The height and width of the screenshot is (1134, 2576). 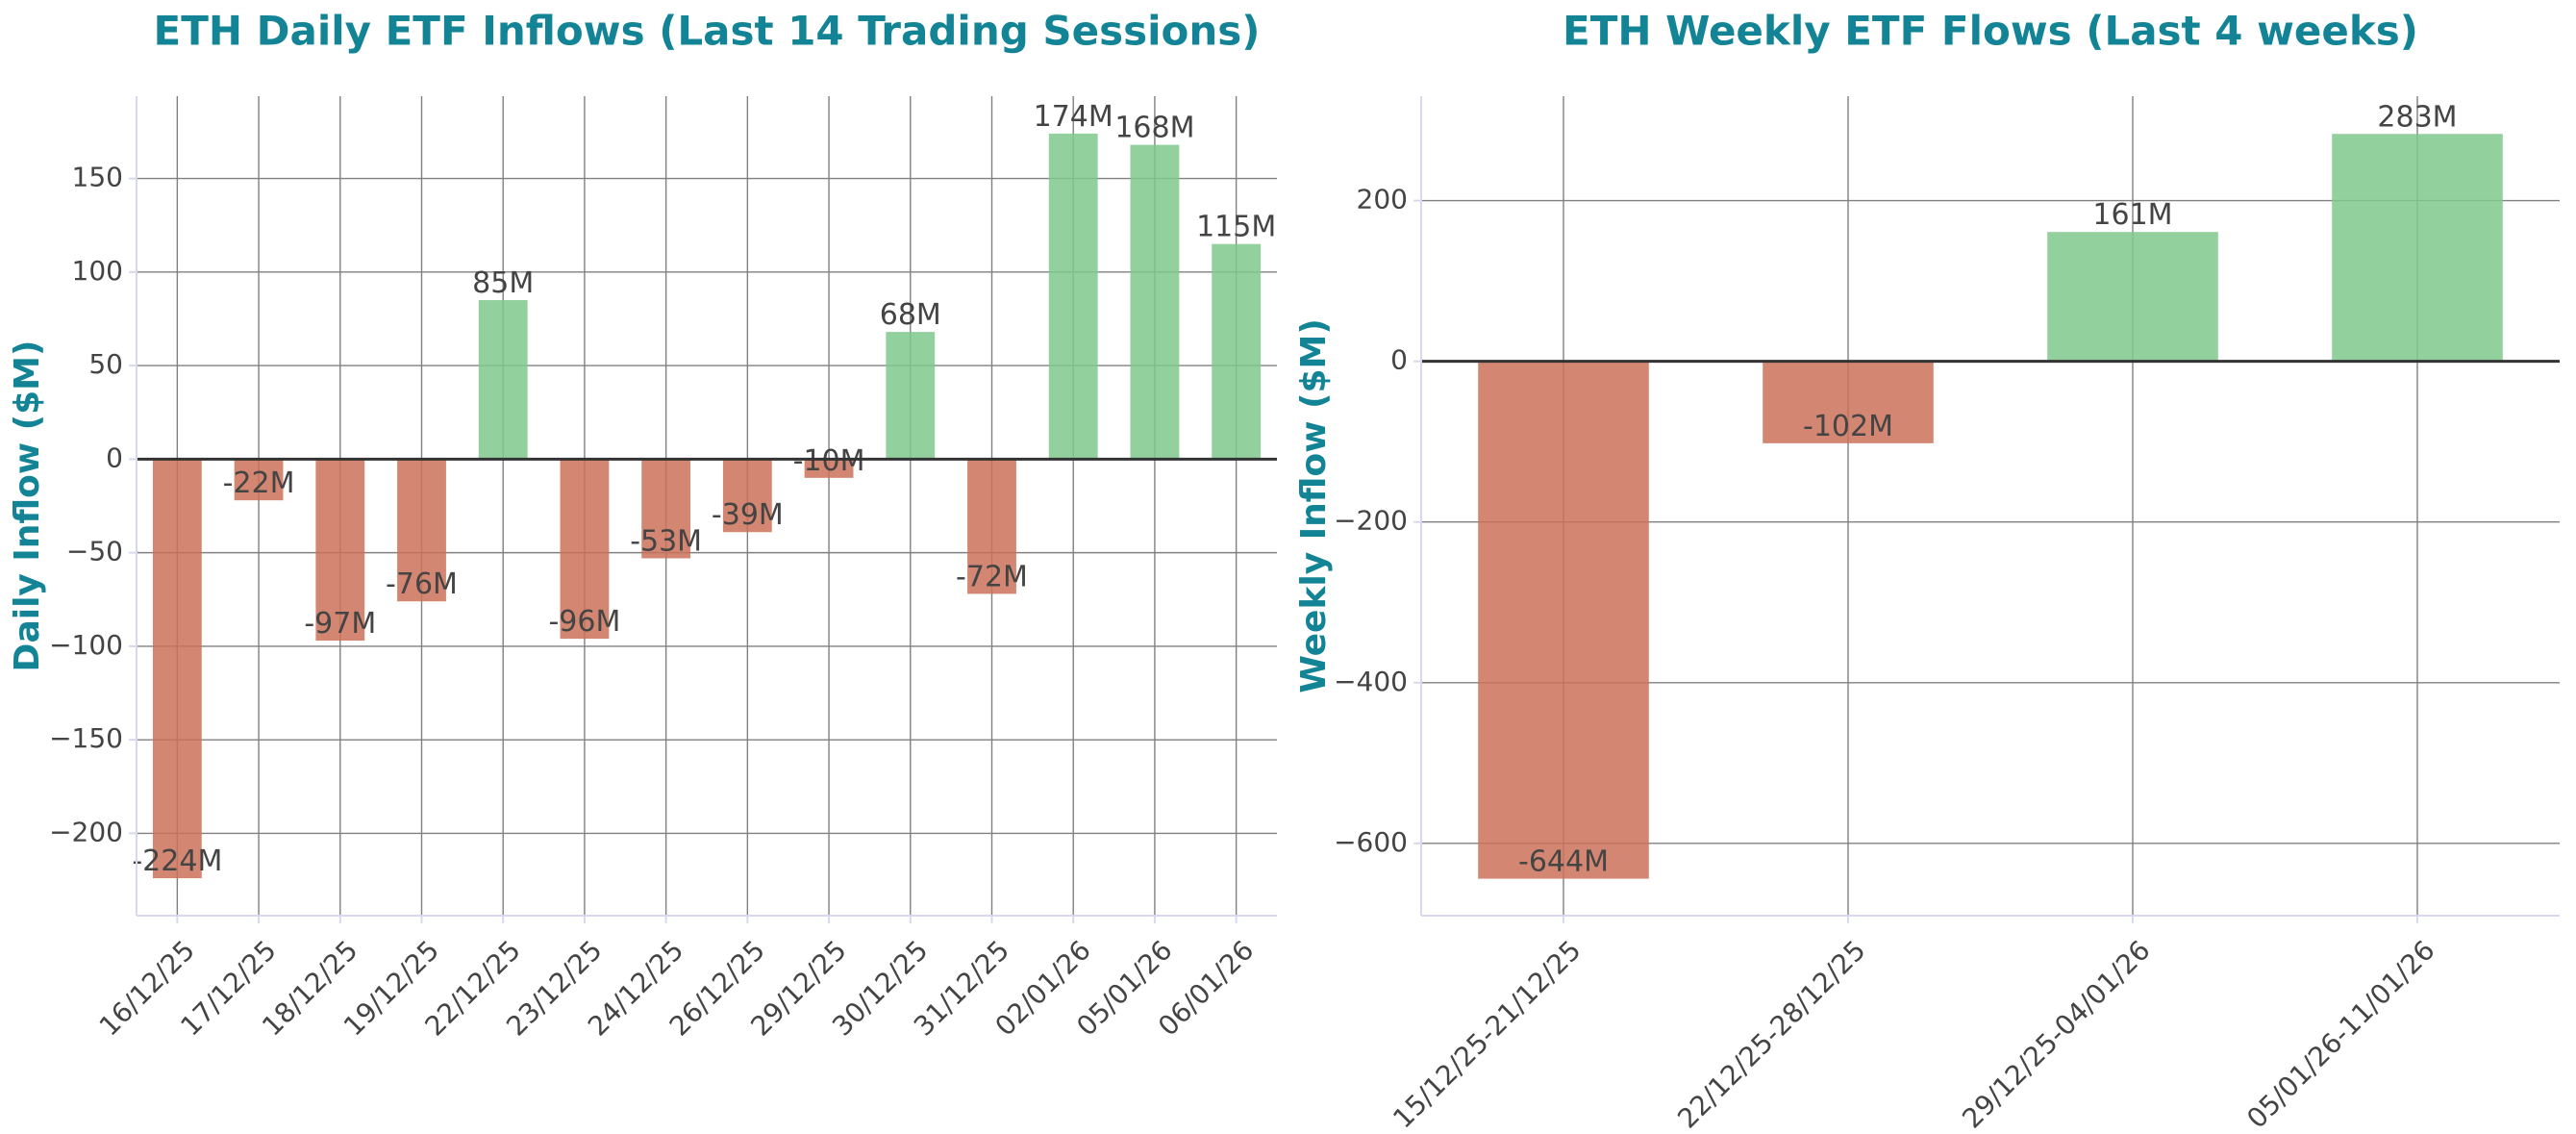 What do you see at coordinates (177, 669) in the screenshot?
I see `bar-16/12/25` at bounding box center [177, 669].